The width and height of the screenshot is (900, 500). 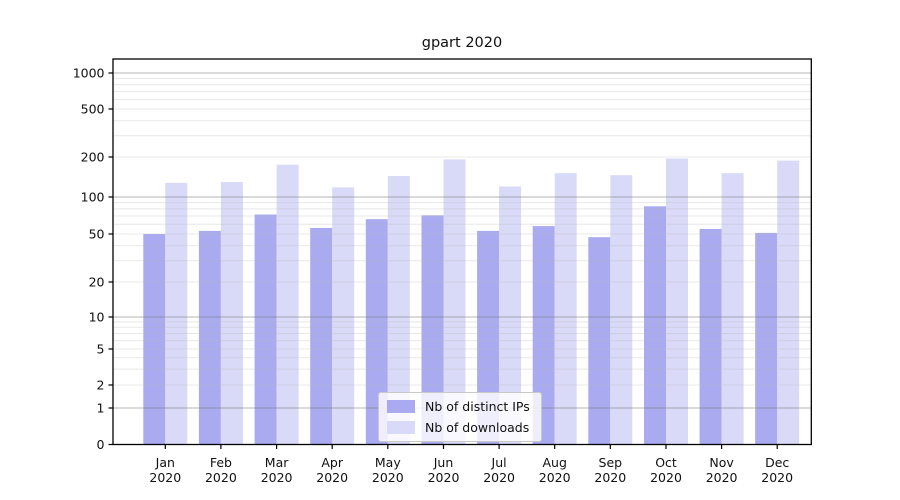 What do you see at coordinates (677, 301) in the screenshot?
I see `bar-downloads-oct` at bounding box center [677, 301].